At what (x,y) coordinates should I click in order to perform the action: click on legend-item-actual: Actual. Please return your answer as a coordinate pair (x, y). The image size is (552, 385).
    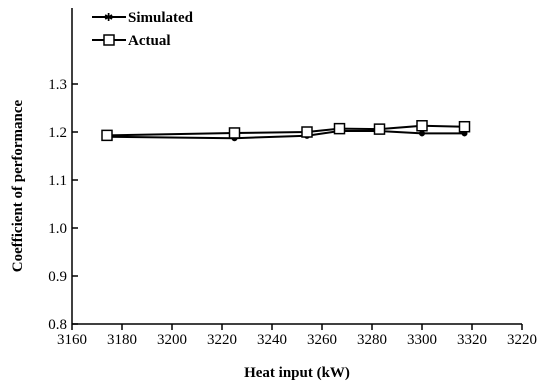
    Looking at the image, I should click on (131, 41).